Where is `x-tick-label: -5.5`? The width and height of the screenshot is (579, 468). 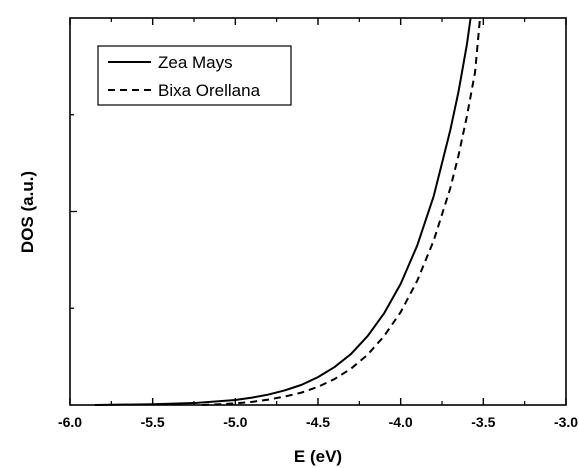 x-tick-label: -5.5 is located at coordinates (153, 422).